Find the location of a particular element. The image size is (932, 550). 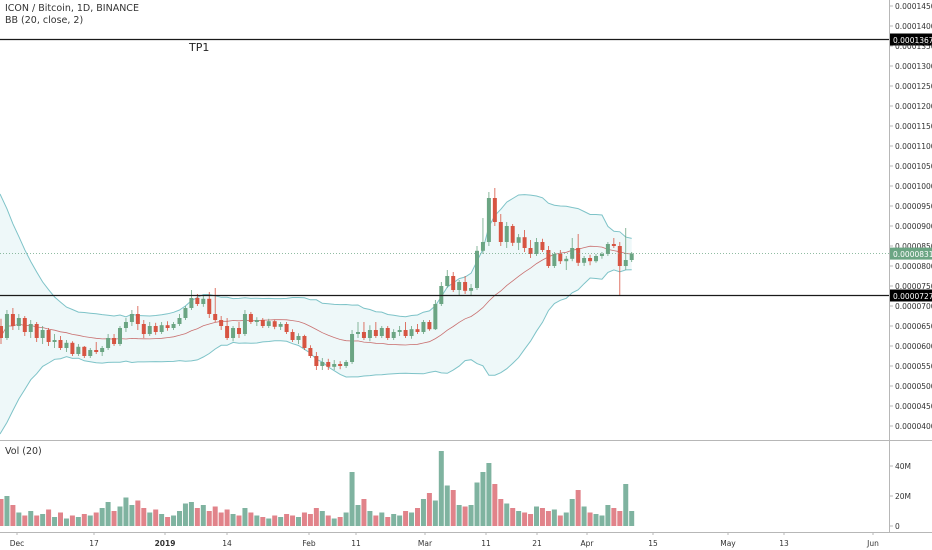

volume-tick-label: 20M is located at coordinates (903, 496).